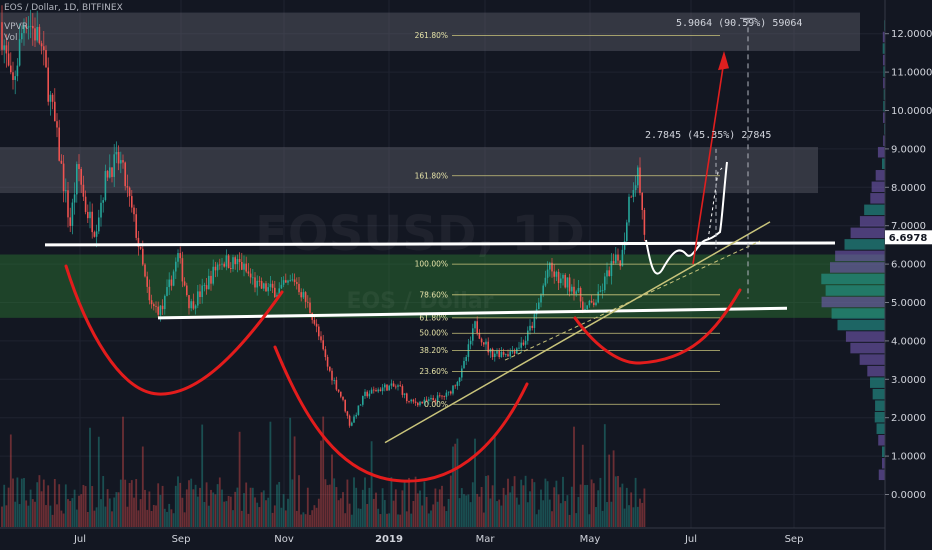 Image resolution: width=932 pixels, height=550 pixels. I want to click on volume-indicator-label: Vol, so click(11, 38).